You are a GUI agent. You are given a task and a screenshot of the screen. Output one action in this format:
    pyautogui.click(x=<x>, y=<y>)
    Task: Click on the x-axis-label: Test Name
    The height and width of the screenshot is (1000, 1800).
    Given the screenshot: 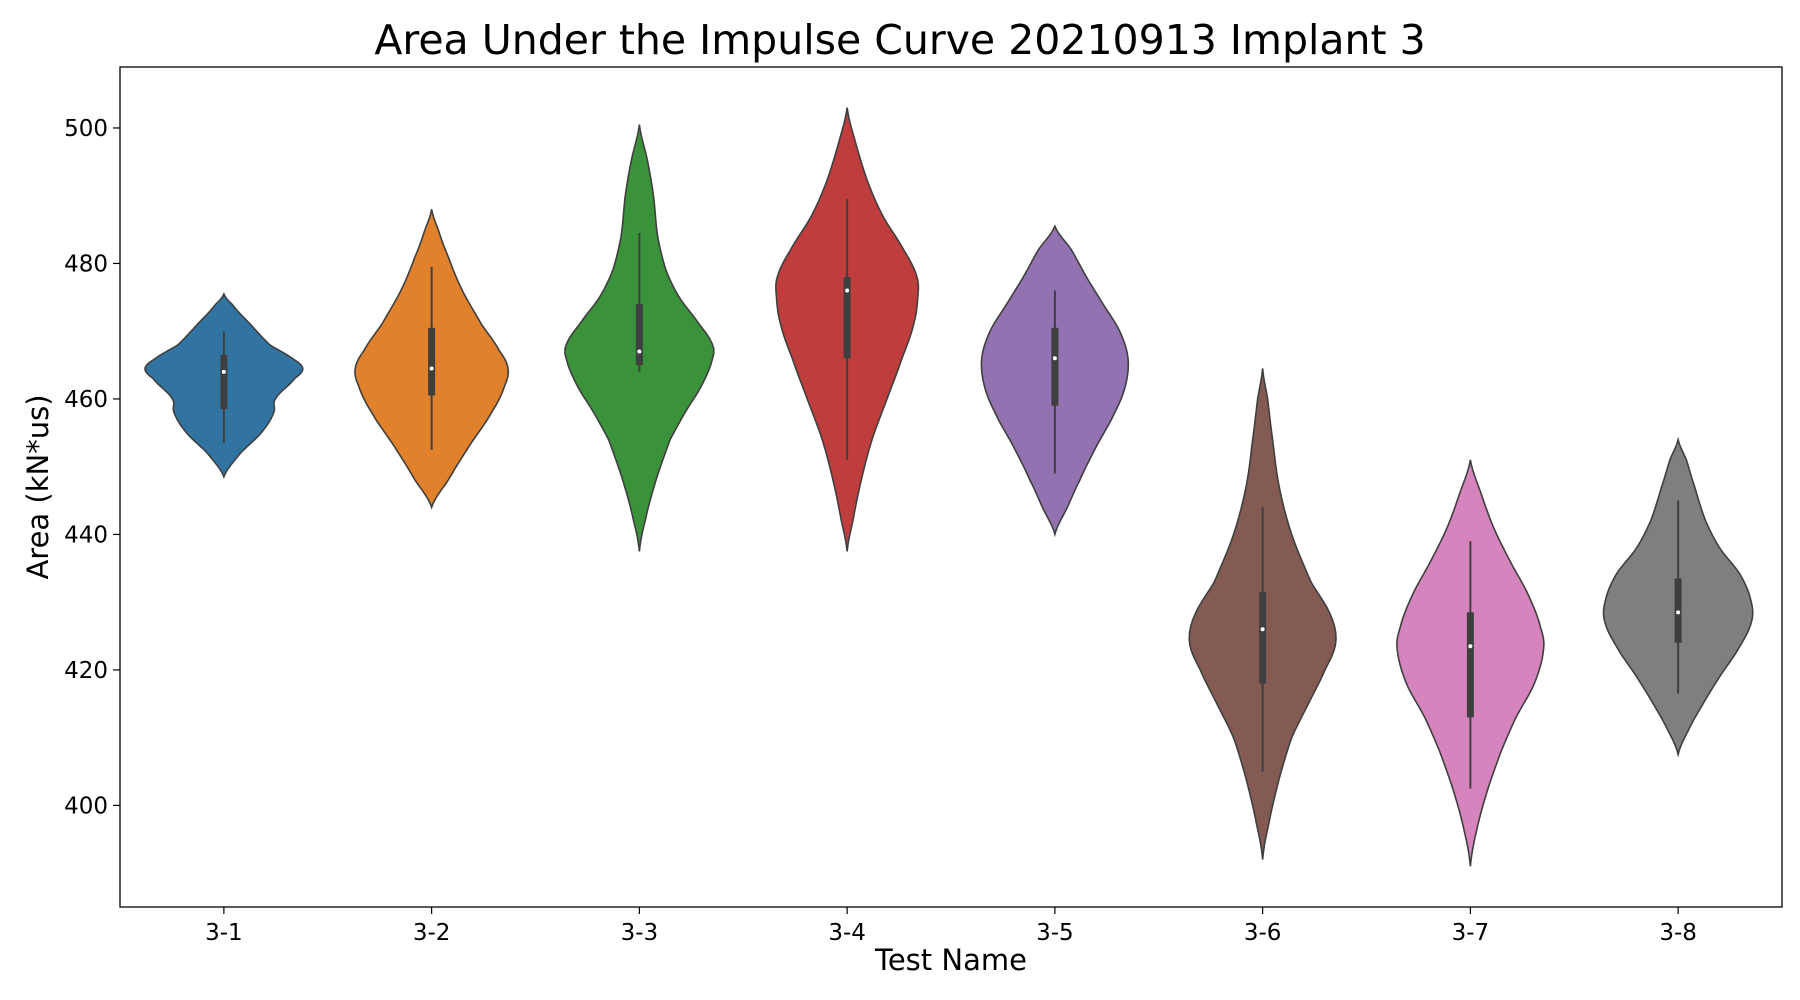 What is the action you would take?
    pyautogui.click(x=950, y=960)
    